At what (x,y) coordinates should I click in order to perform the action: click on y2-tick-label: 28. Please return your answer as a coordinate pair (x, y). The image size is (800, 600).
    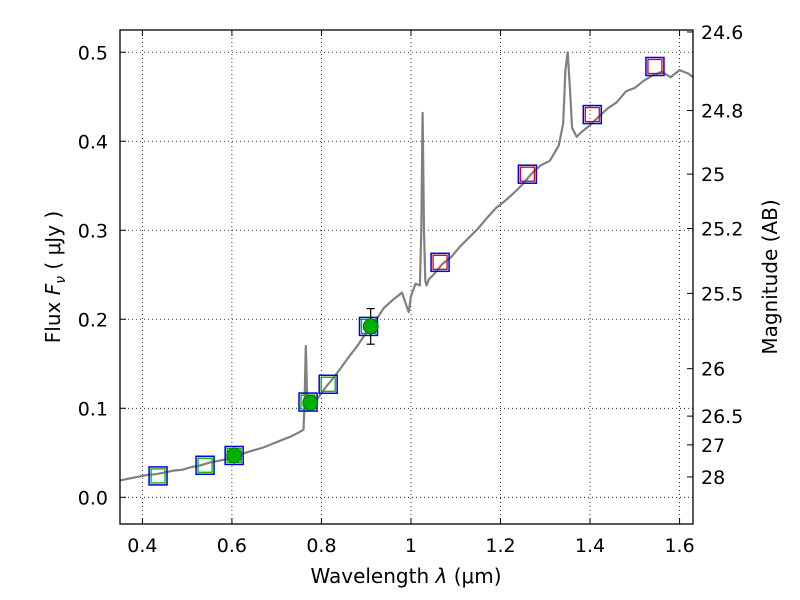
    Looking at the image, I should click on (713, 478).